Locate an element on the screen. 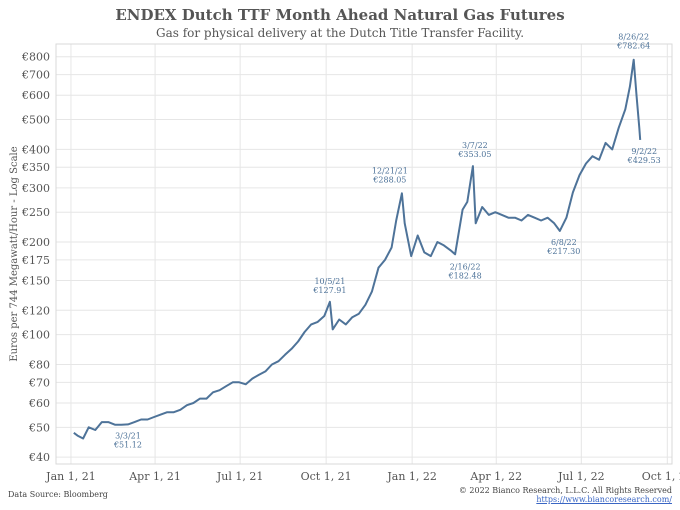 The image size is (680, 510). annotation-date: 2/16/22 is located at coordinates (465, 266).